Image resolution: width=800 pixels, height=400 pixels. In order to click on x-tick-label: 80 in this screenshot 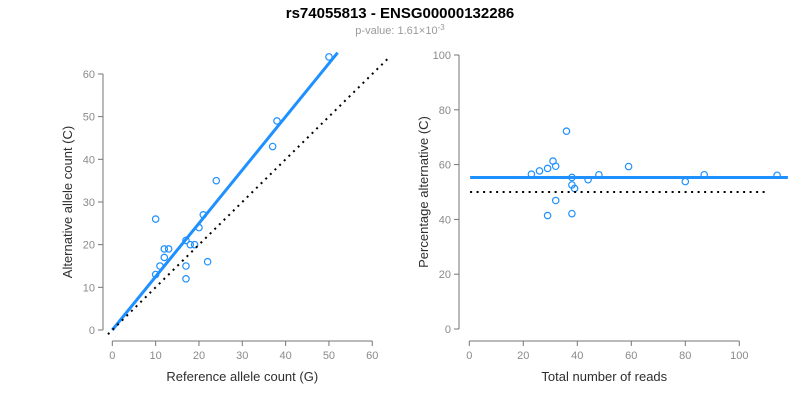, I will do `click(685, 356)`.